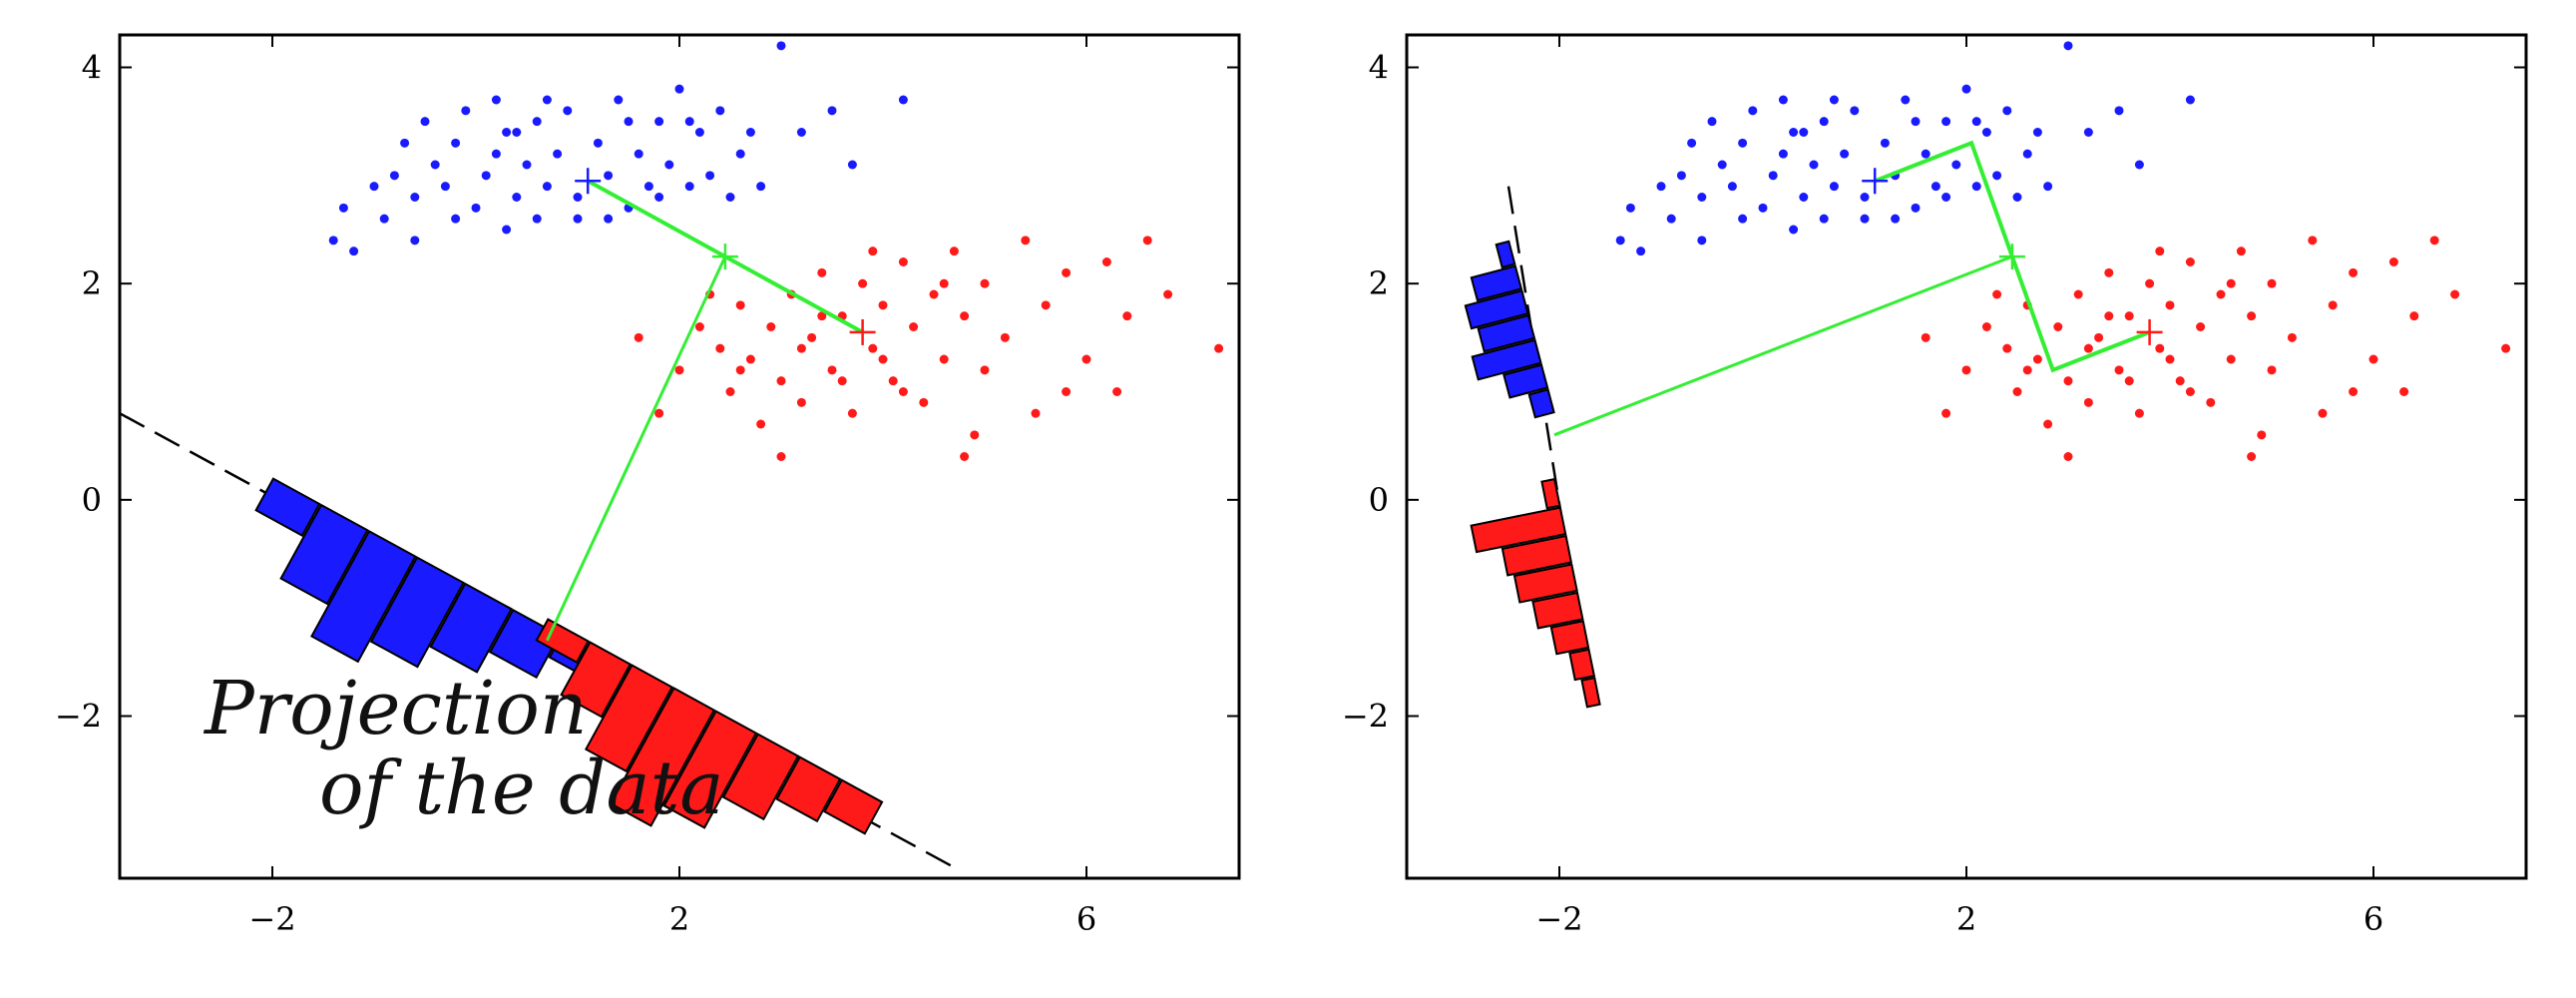  What do you see at coordinates (1558, 919) in the screenshot?
I see `right-x-tick-label: −2` at bounding box center [1558, 919].